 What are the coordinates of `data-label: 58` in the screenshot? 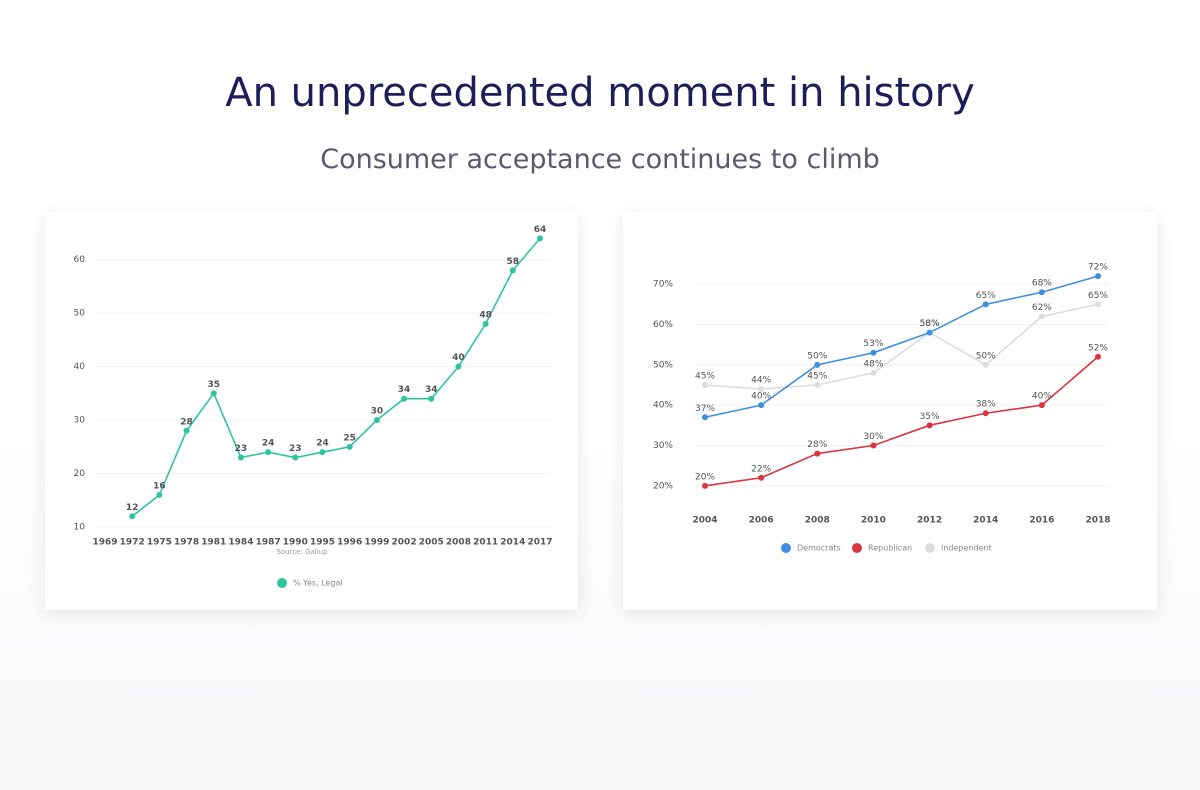 It's located at (513, 262).